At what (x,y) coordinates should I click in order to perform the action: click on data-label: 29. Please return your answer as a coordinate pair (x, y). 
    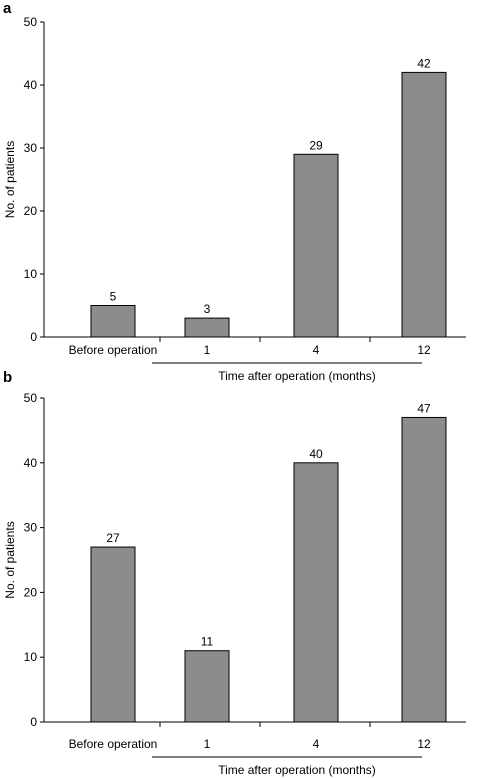
    Looking at the image, I should click on (316, 145).